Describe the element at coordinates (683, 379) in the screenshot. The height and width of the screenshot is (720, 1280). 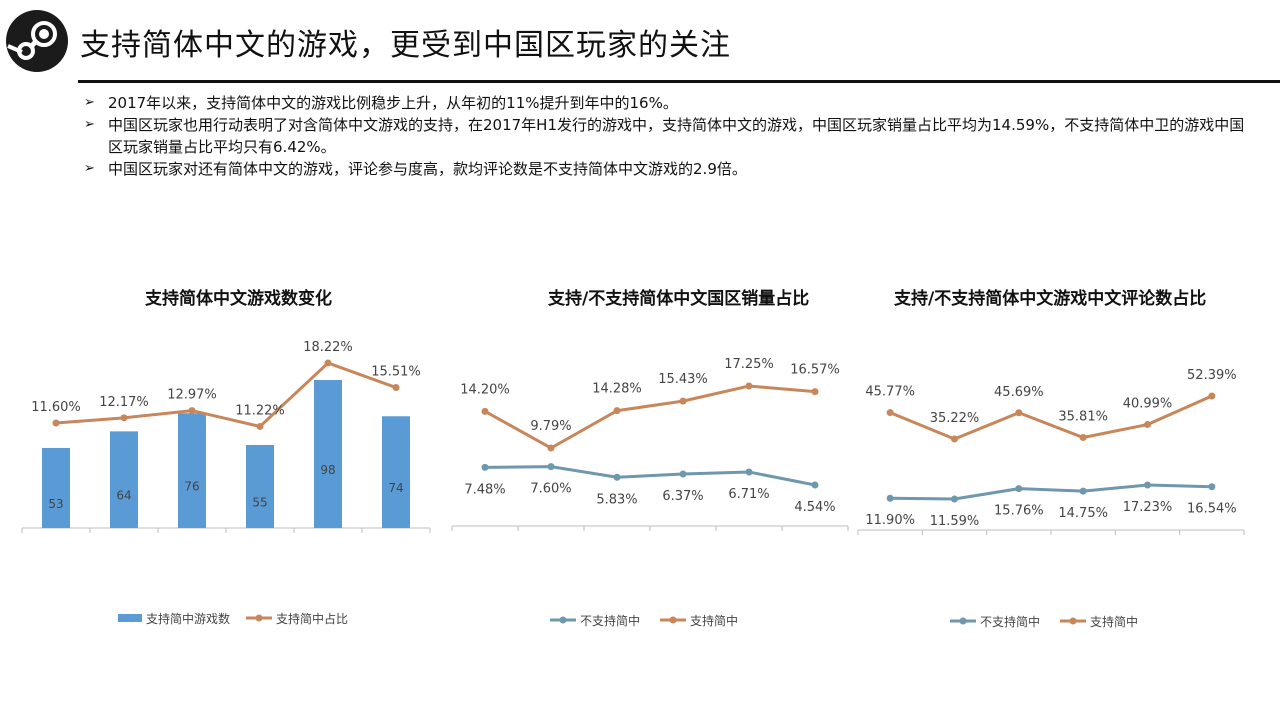
I see `line-data-label: 15.43%` at that location.